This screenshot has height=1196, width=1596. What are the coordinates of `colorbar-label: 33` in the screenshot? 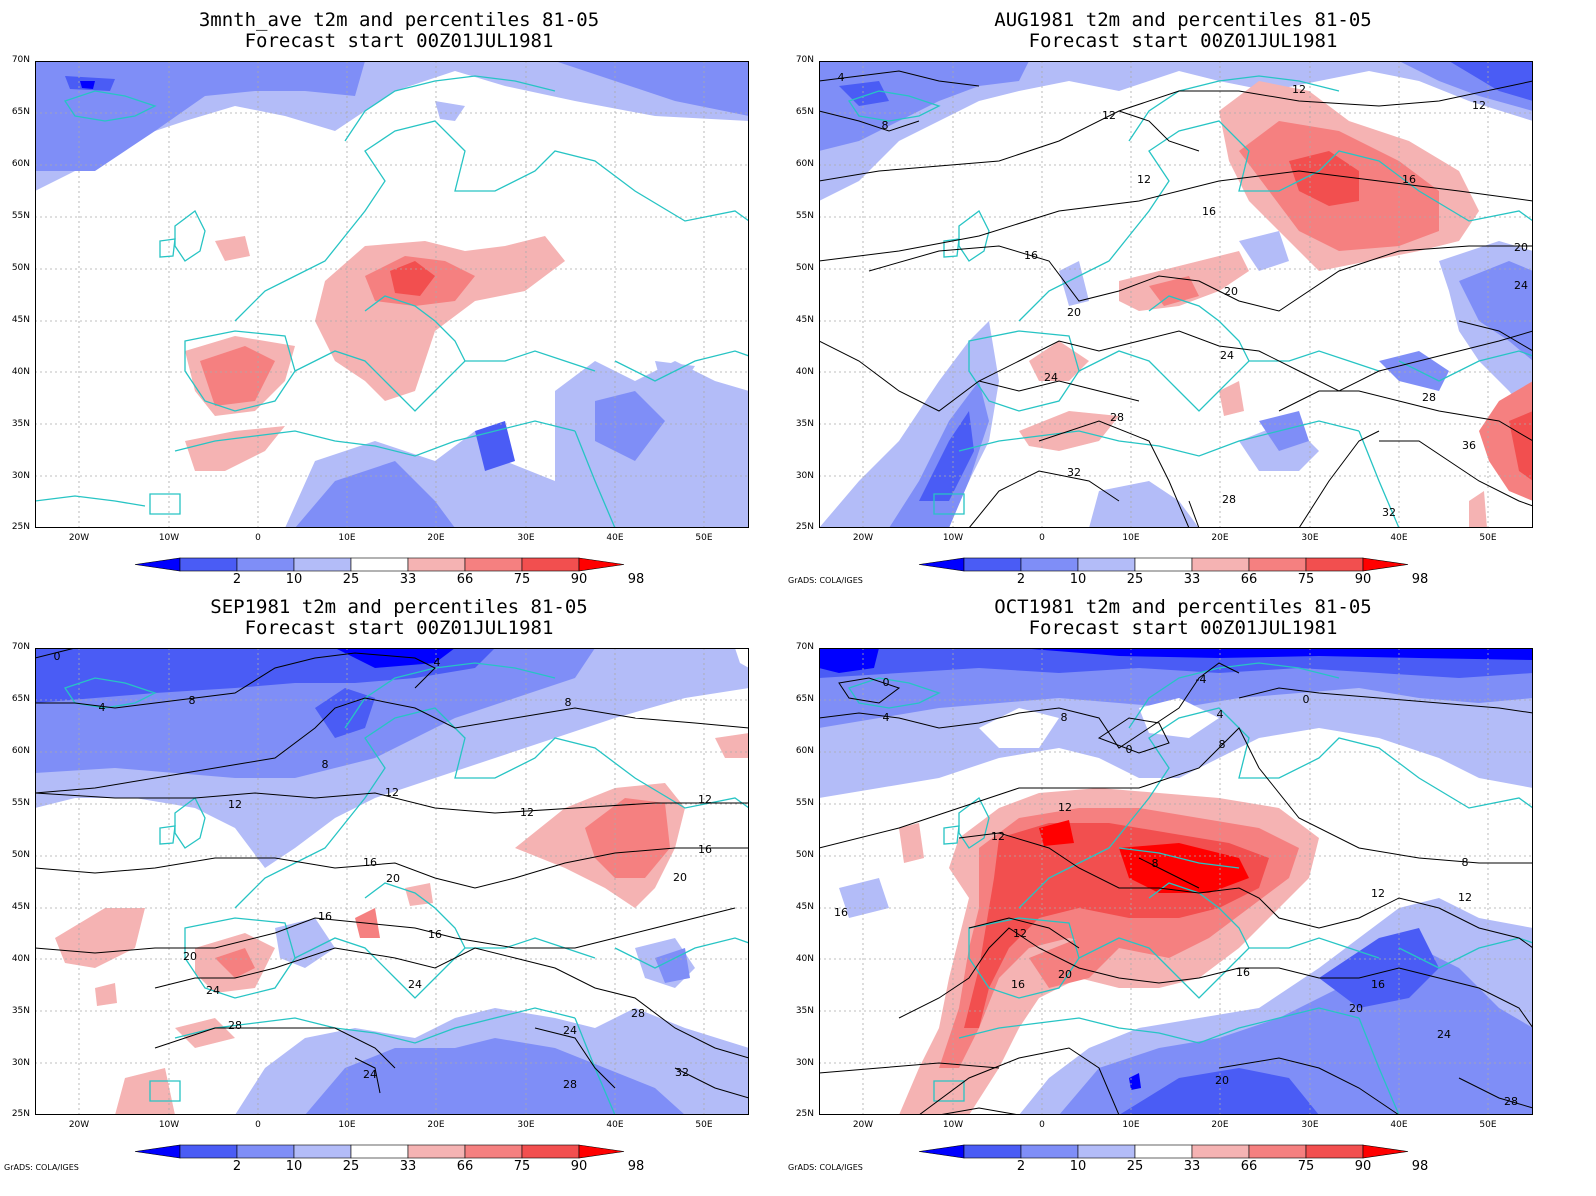 It's located at (408, 579).